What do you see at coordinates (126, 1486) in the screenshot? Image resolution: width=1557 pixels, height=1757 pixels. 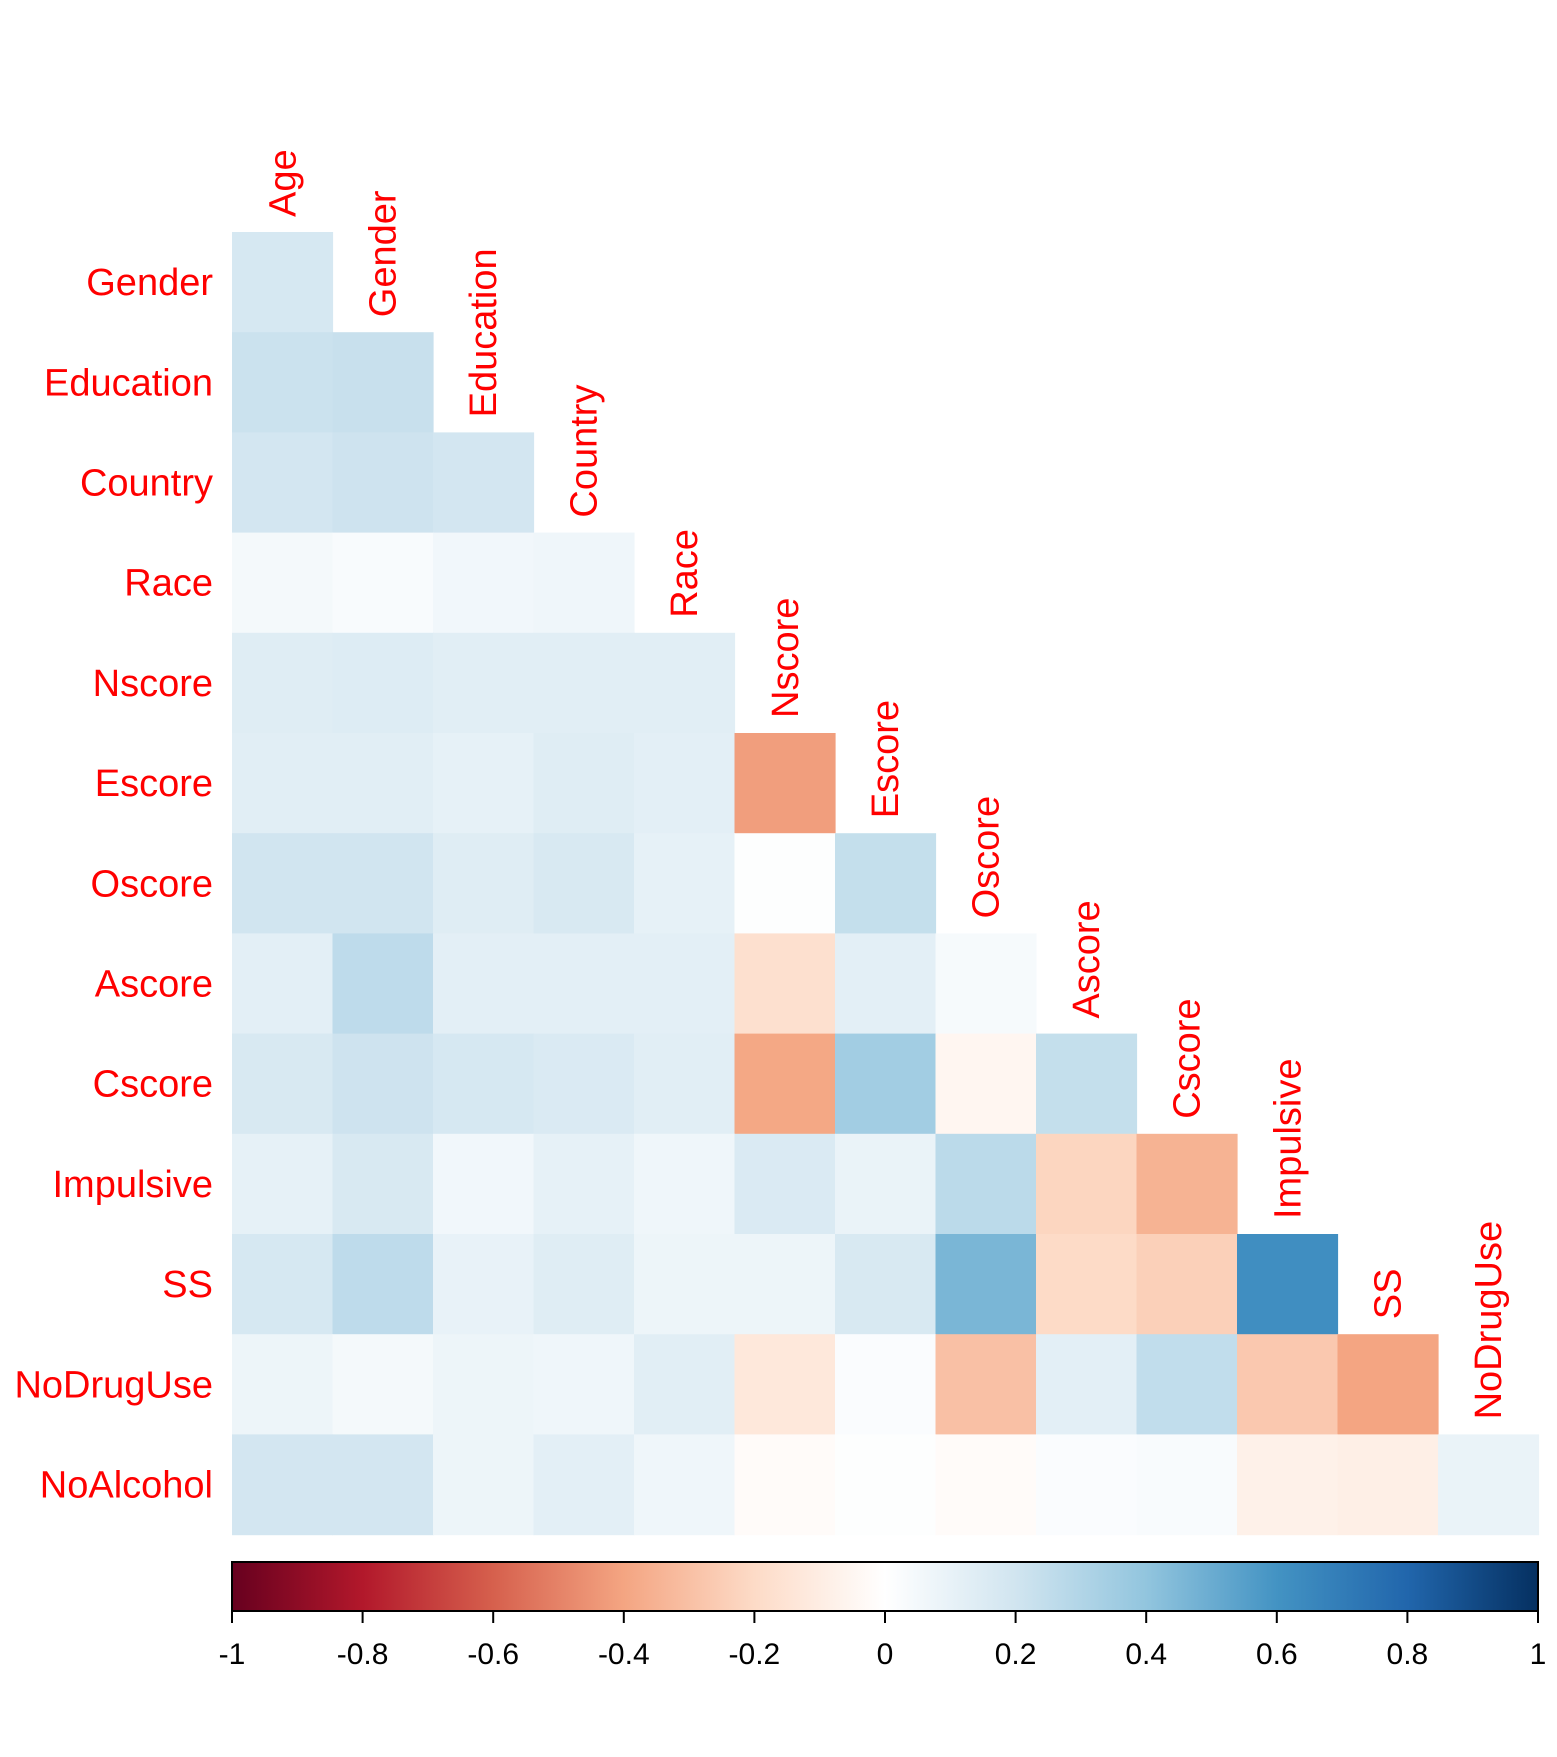 I see `row-label: NoAlcohol` at bounding box center [126, 1486].